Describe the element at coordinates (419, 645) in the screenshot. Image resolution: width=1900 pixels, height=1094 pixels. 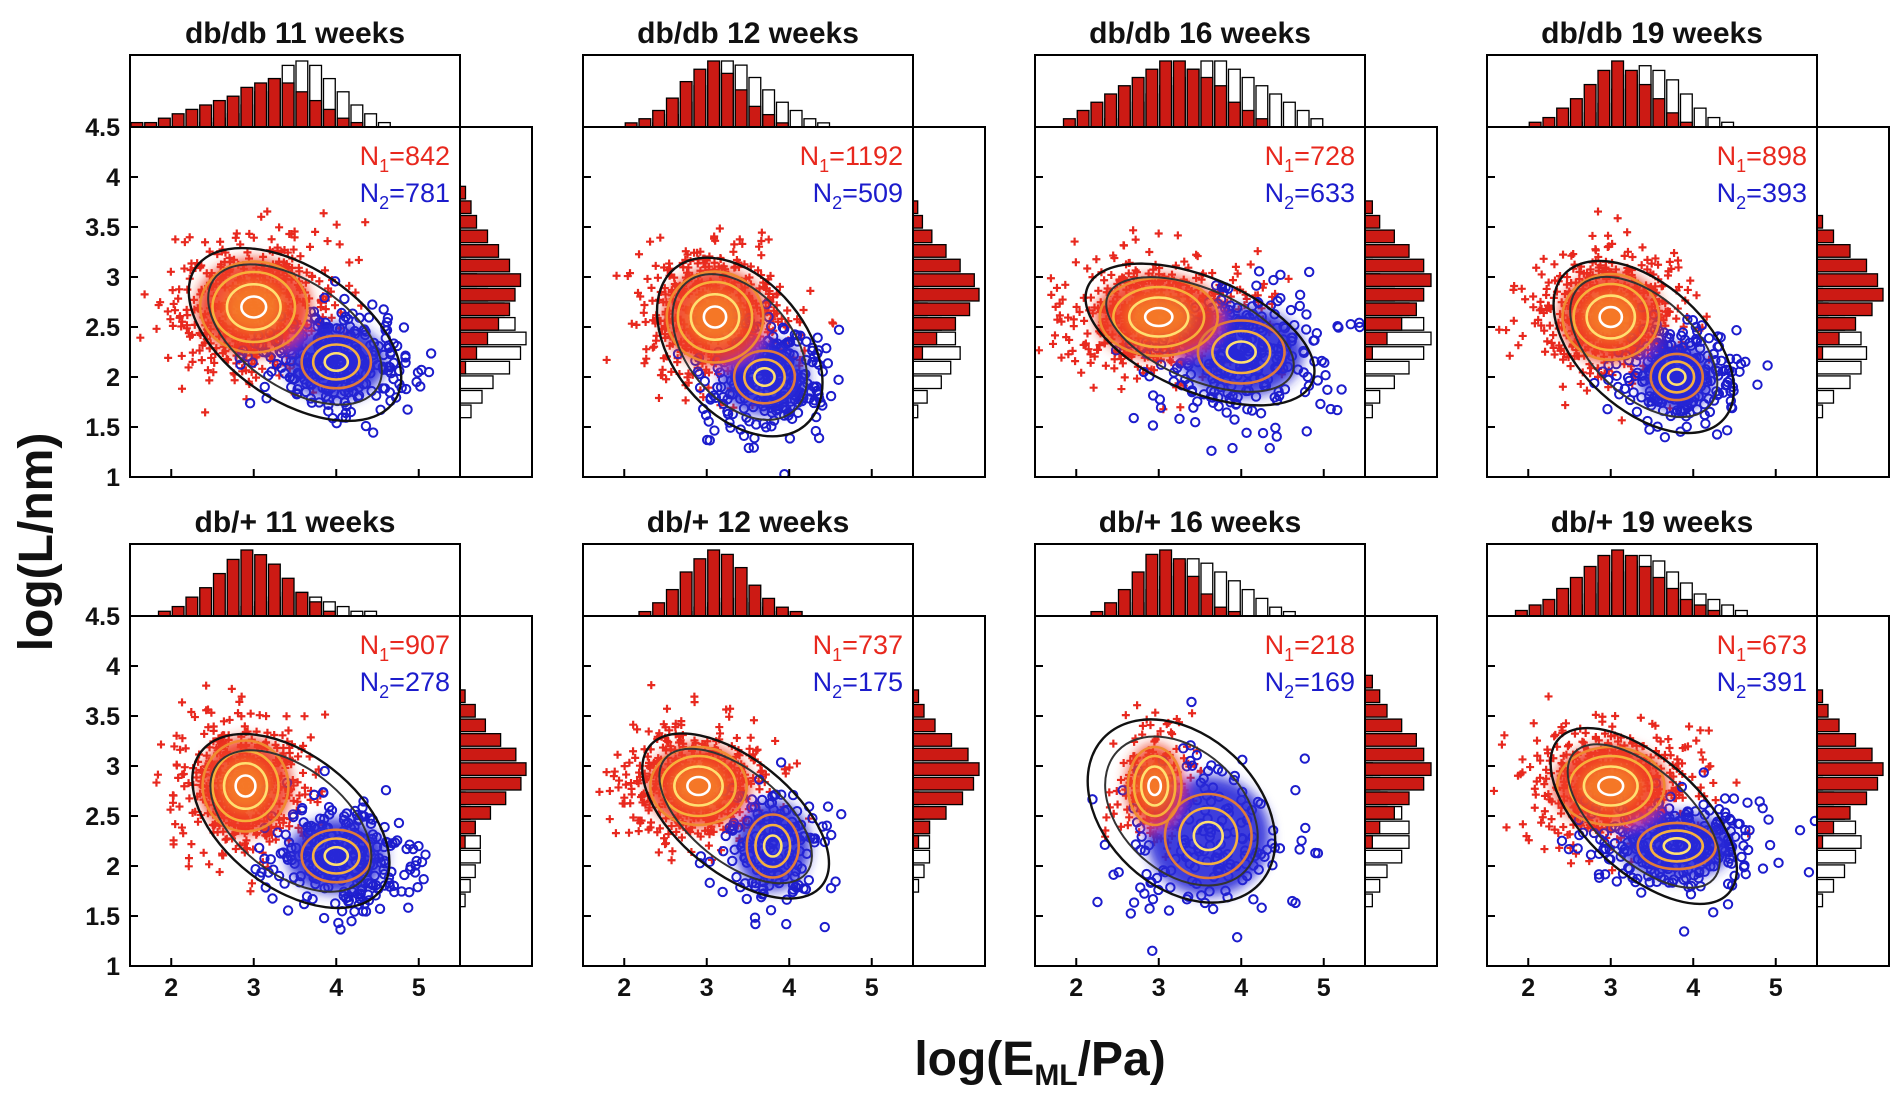
I see `n1-value: =907` at that location.